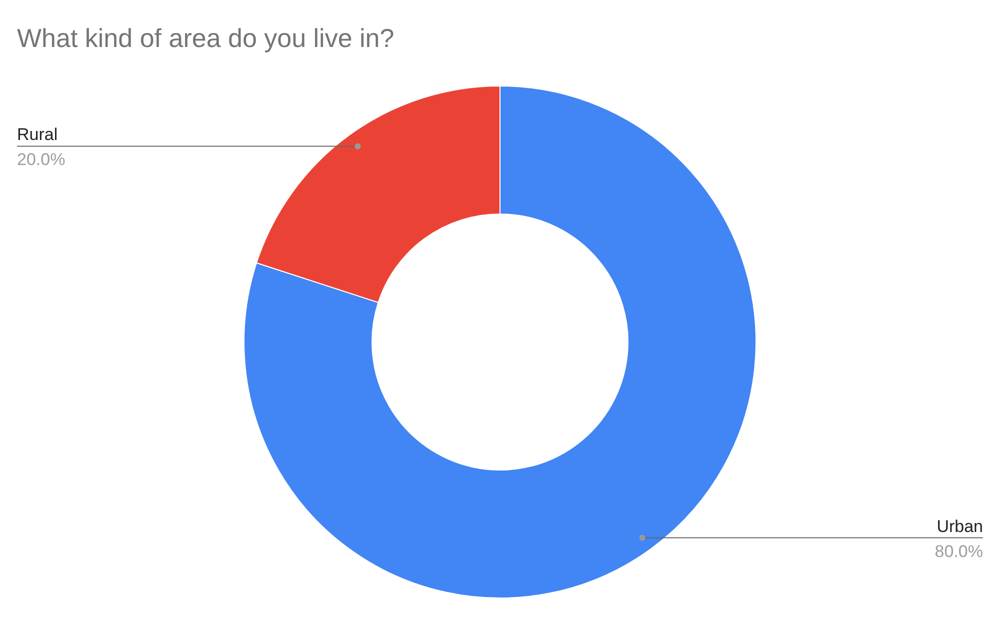 This screenshot has width=1000, height=625. I want to click on chart-title: What kind of area do you live in?, so click(205, 38).